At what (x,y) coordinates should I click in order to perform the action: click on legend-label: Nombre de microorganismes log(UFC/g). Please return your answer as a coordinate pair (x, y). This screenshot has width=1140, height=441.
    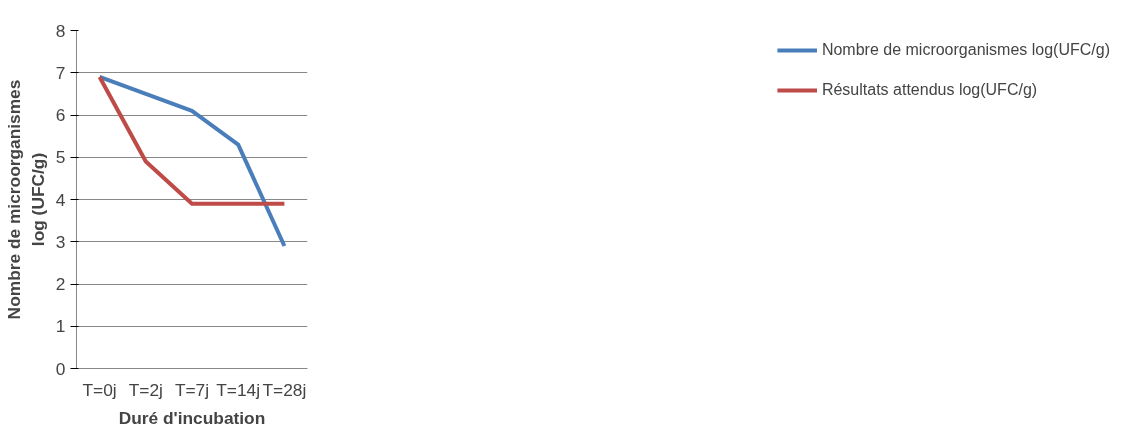
    Looking at the image, I should click on (965, 50).